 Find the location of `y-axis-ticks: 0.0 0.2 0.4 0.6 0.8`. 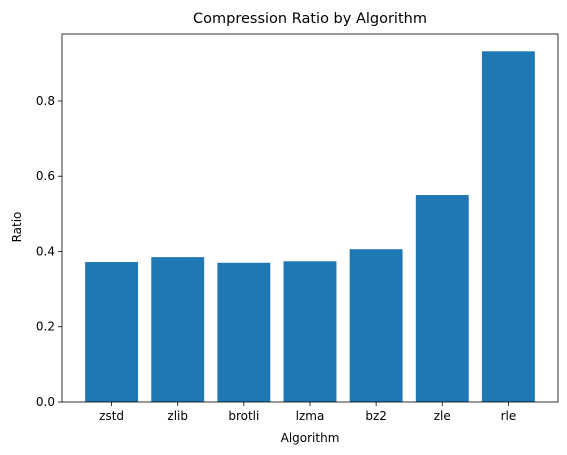

y-axis-ticks: 0.0 0.2 0.4 0.6 0.8 is located at coordinates (49, 251).